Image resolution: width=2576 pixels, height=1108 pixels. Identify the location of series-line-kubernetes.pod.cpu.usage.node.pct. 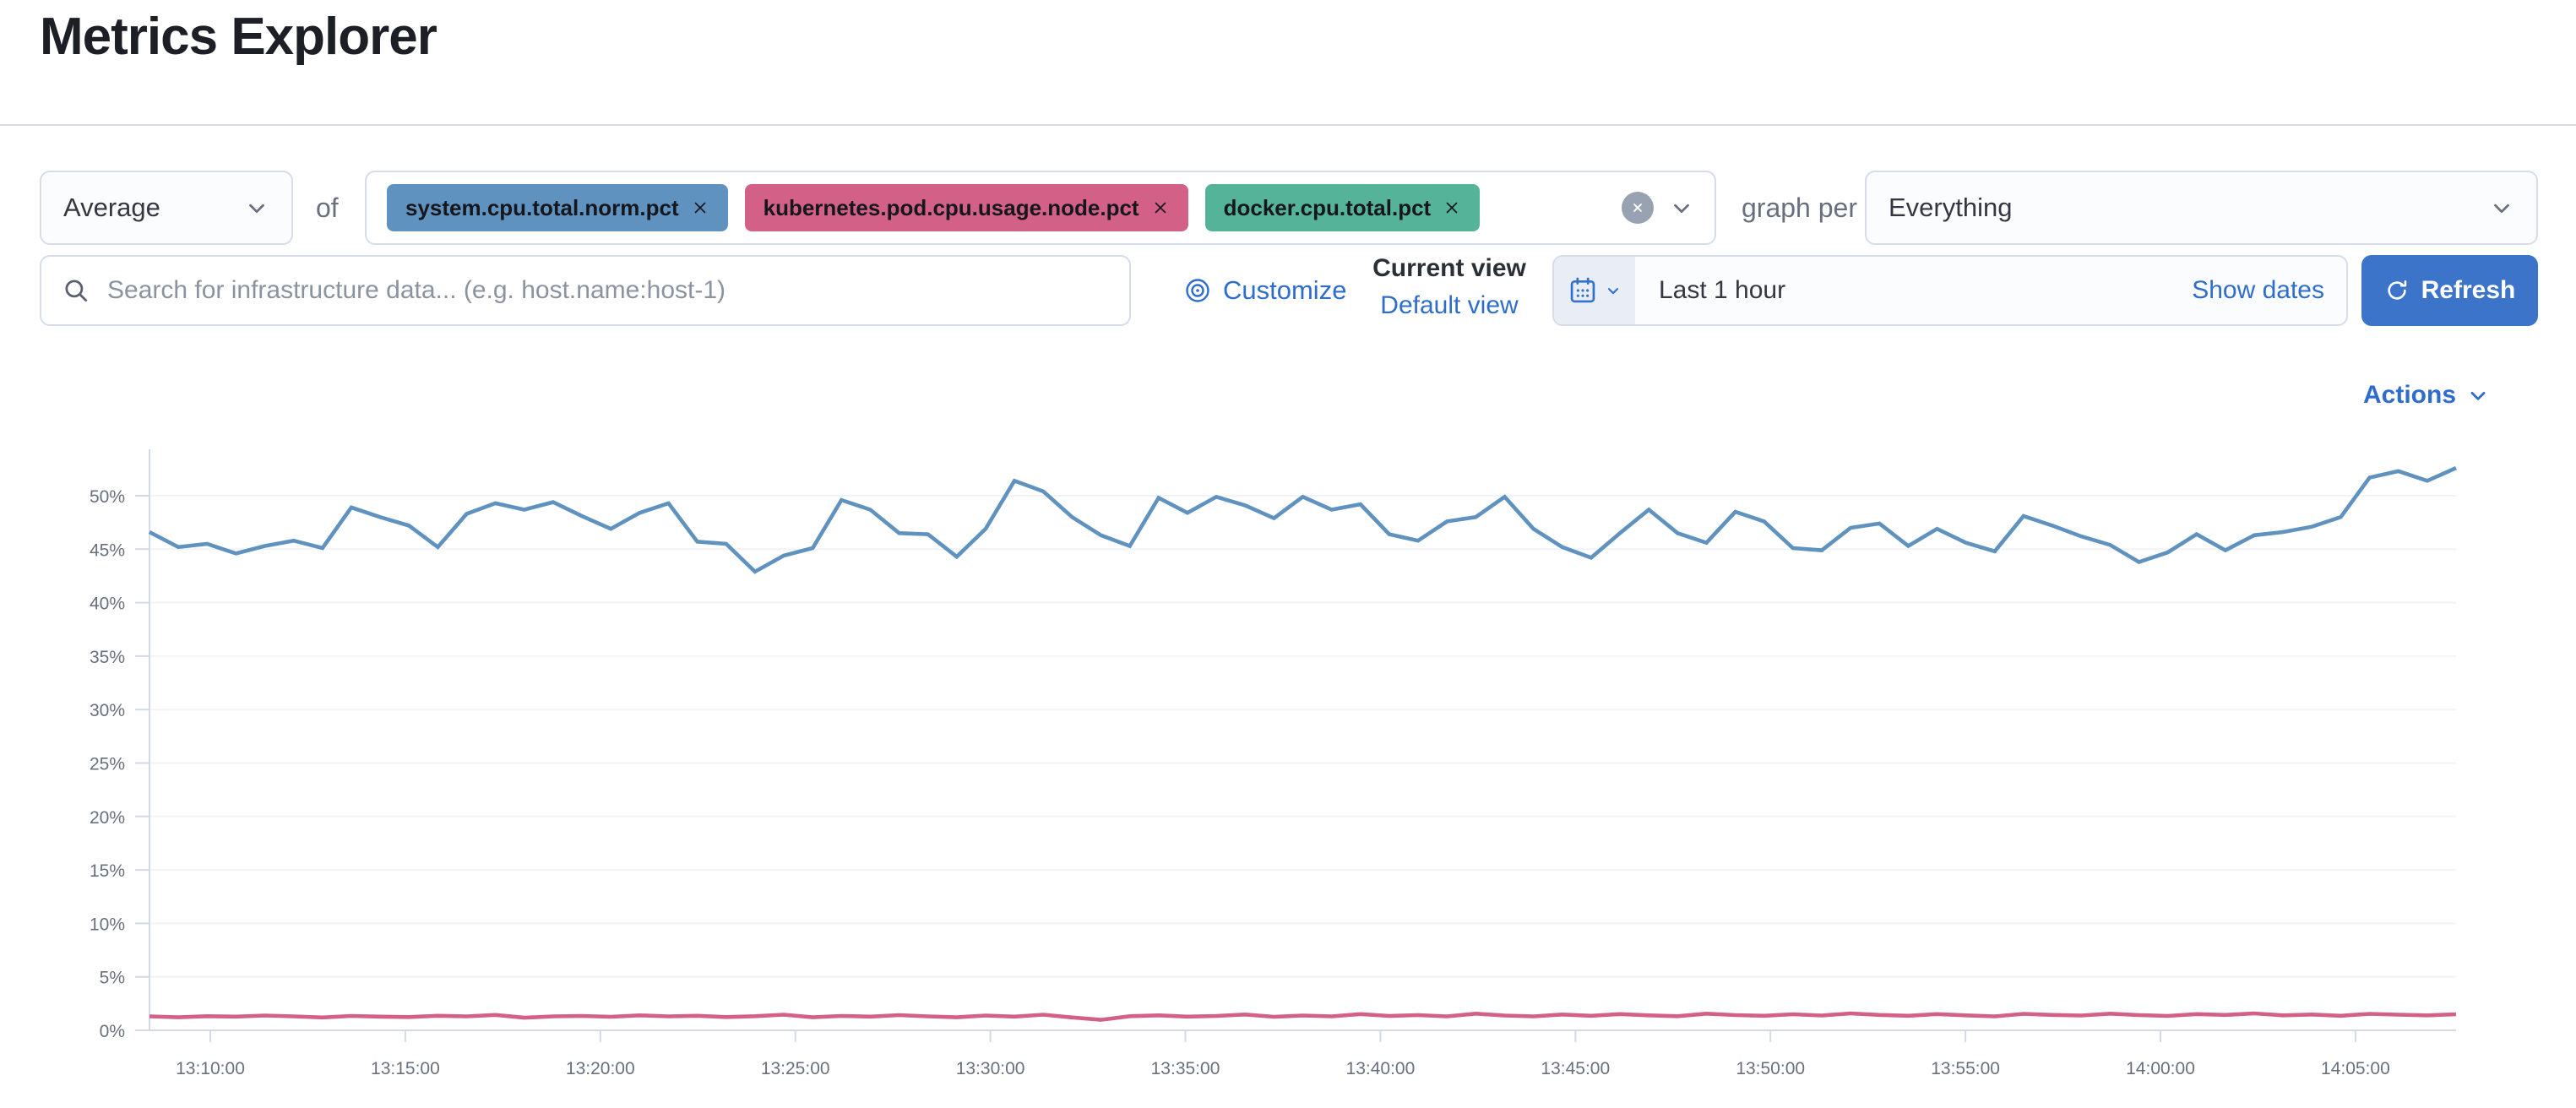
(1303, 1016).